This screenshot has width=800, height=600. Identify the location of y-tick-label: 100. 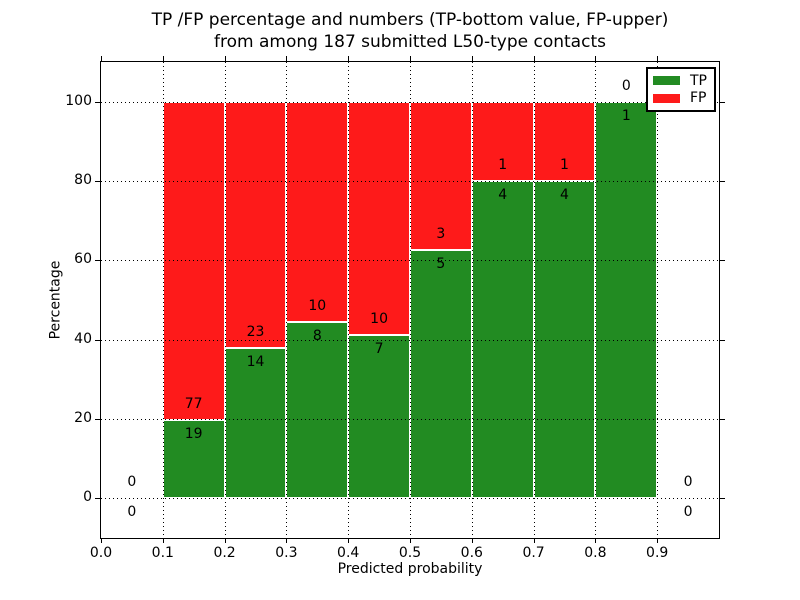
(78, 100).